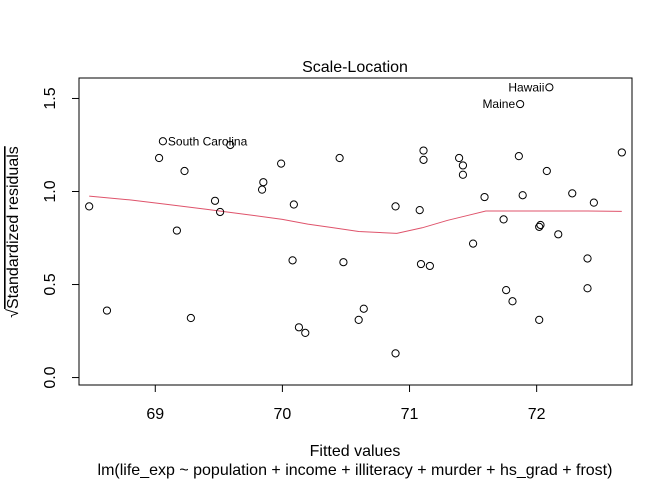 The width and height of the screenshot is (672, 480). What do you see at coordinates (356, 114) in the screenshot?
I see `point-labels-group: South Carolina Maine Hawaii` at bounding box center [356, 114].